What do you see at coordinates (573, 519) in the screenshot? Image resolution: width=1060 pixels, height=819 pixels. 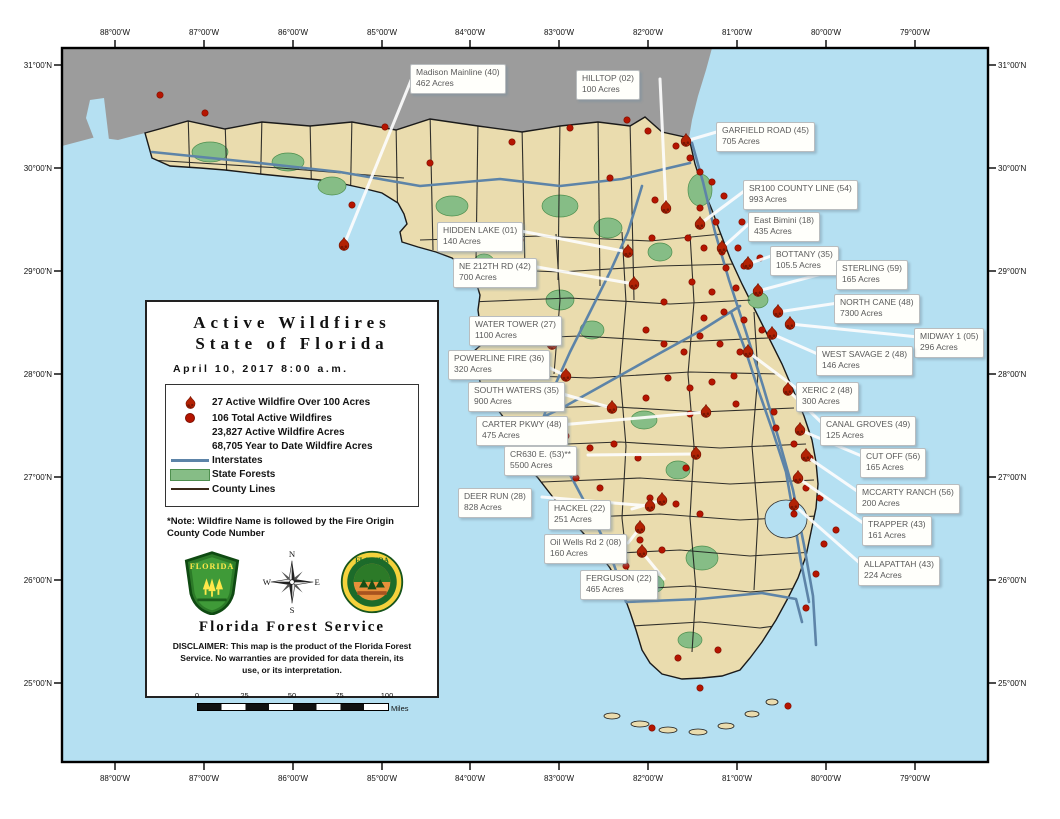 I see `fire-acres: 251 Acres` at bounding box center [573, 519].